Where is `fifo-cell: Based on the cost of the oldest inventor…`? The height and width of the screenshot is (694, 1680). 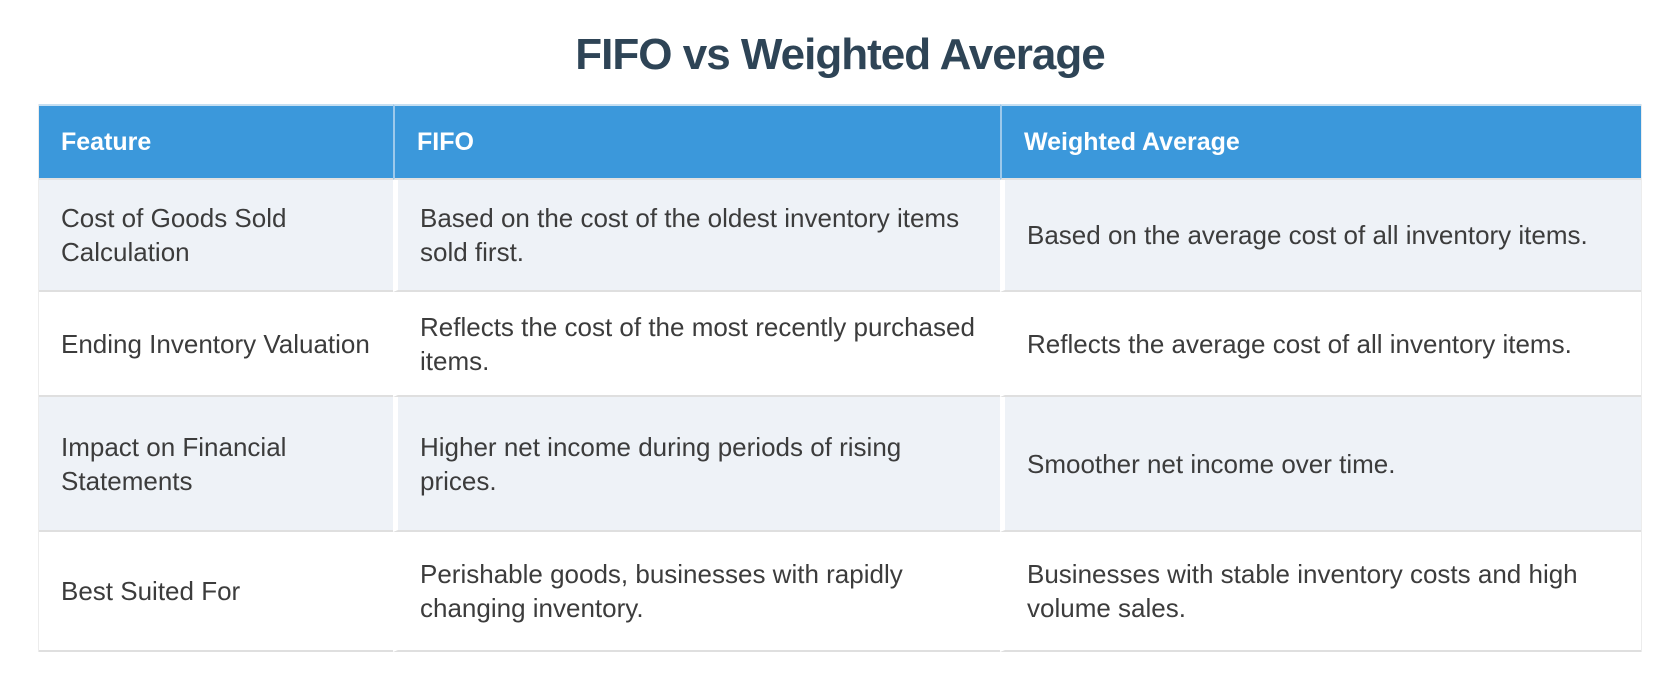 fifo-cell: Based on the cost of the oldest inventor… is located at coordinates (696, 236).